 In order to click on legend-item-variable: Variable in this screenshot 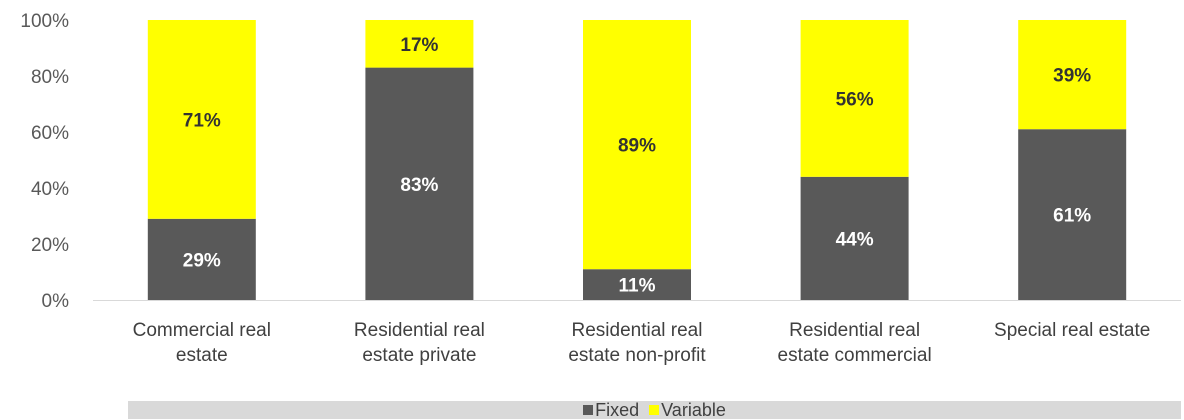, I will do `click(687, 410)`.